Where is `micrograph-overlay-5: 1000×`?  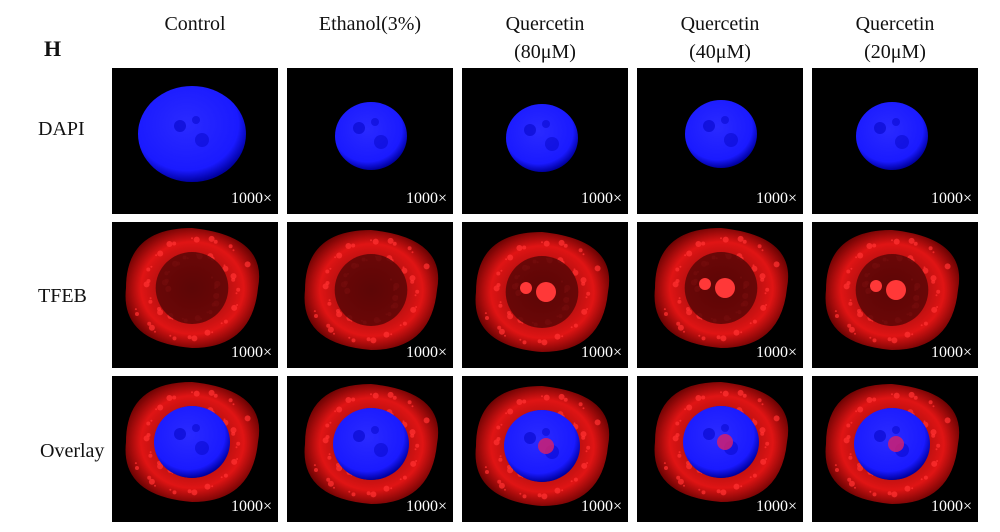 micrograph-overlay-5: 1000× is located at coordinates (895, 449).